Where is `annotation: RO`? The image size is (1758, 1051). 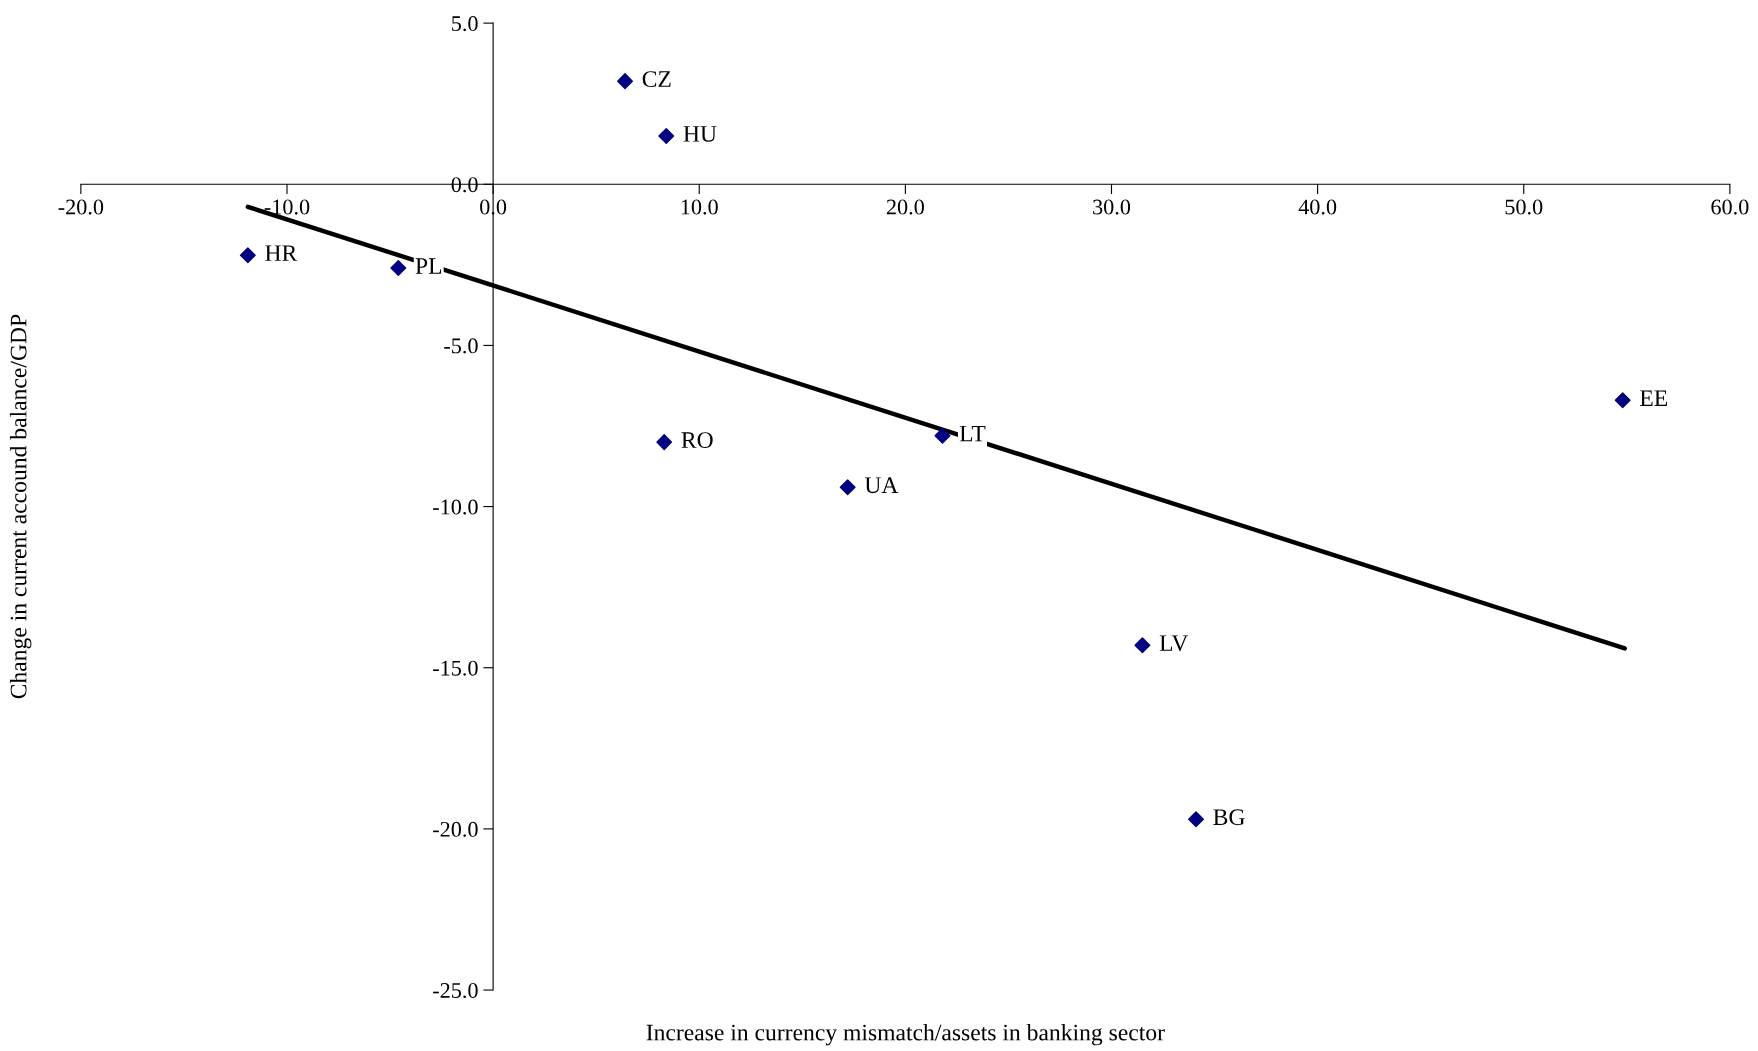
annotation: RO is located at coordinates (697, 440).